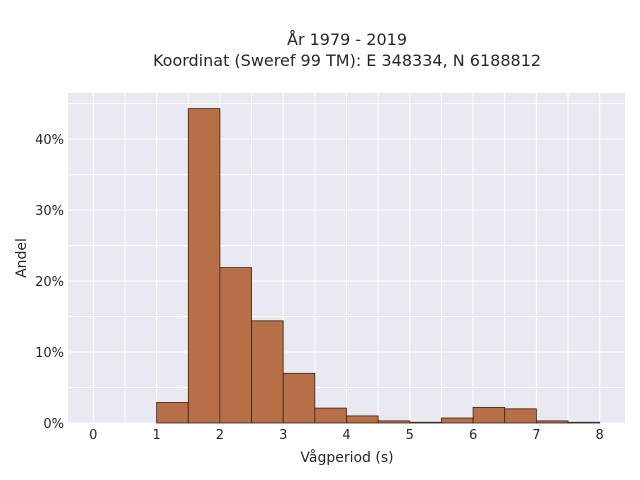 This screenshot has height=480, width=640. What do you see at coordinates (49, 211) in the screenshot?
I see `y-tick-label: 30%` at bounding box center [49, 211].